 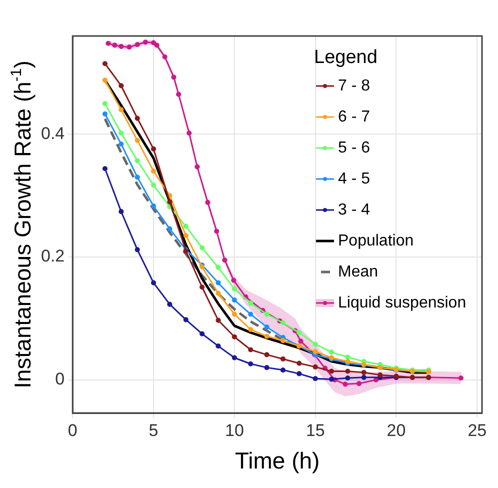 What do you see at coordinates (402, 303) in the screenshot?
I see `legend-label: Liquid suspension` at bounding box center [402, 303].